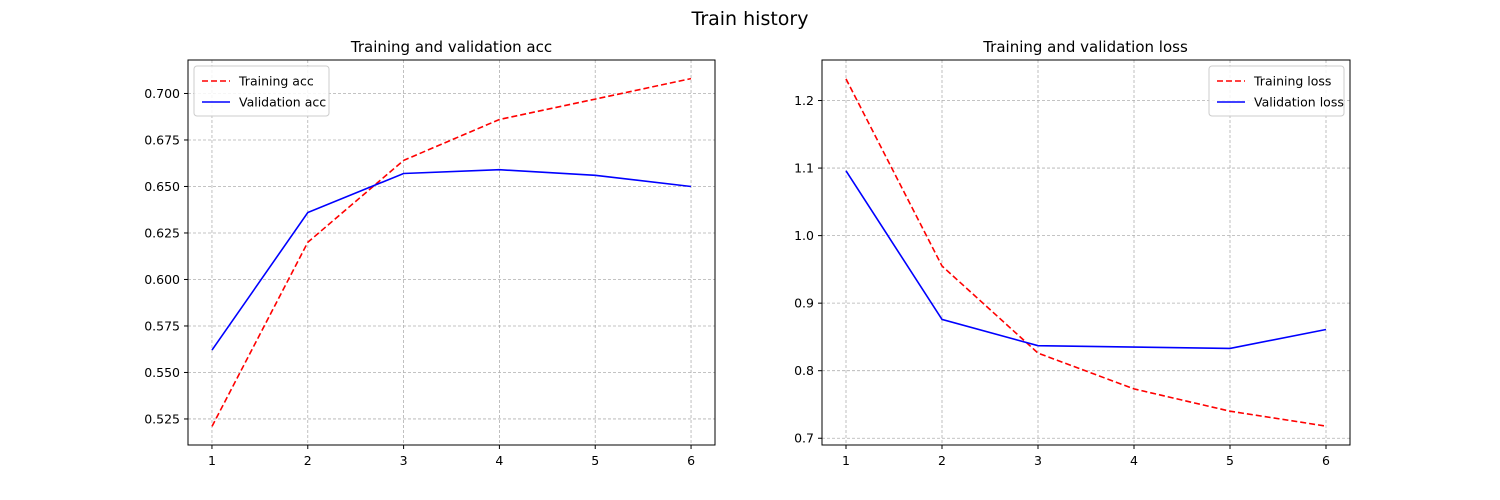 This screenshot has width=1500, height=500. What do you see at coordinates (804, 438) in the screenshot?
I see `loss-ytick-label: 0.7` at bounding box center [804, 438].